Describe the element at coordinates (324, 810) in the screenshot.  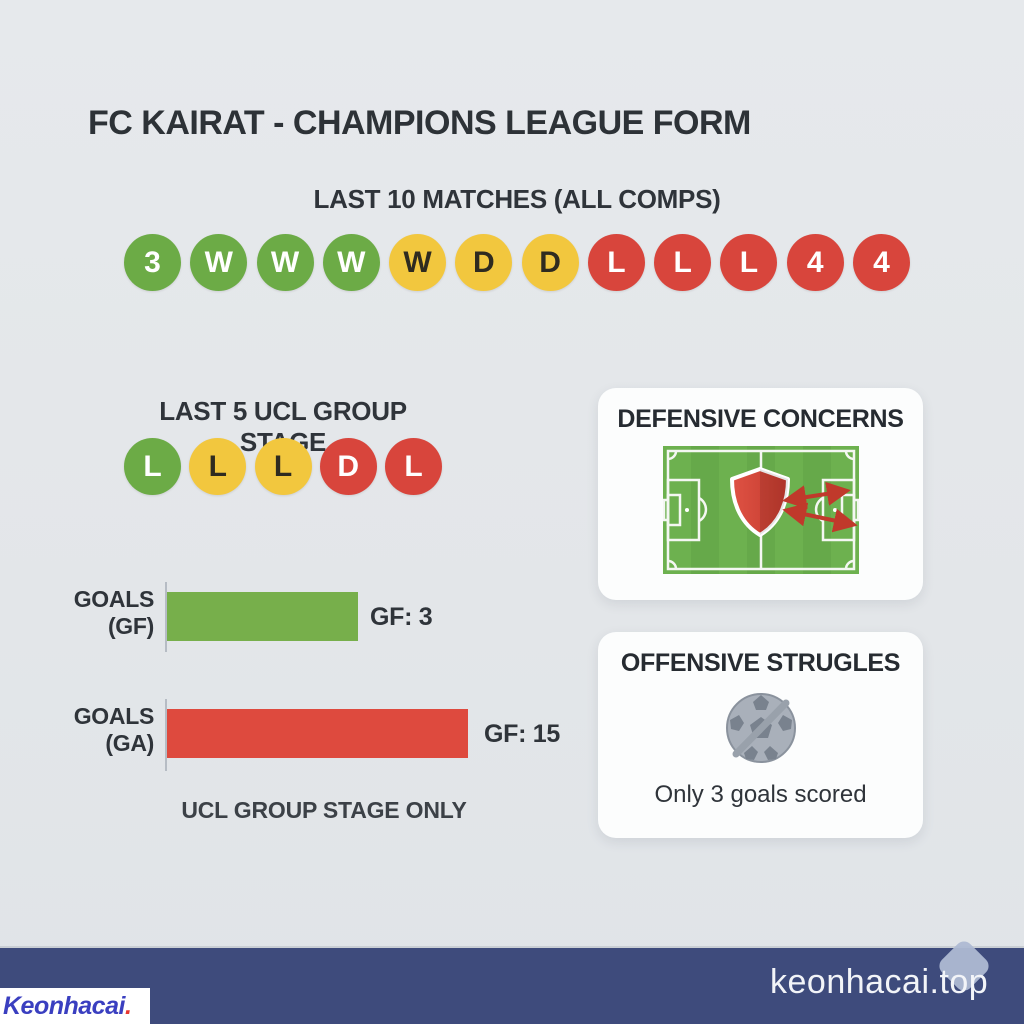
I see `chart-caption: UCL GROUP STAGE ONLY` at that location.